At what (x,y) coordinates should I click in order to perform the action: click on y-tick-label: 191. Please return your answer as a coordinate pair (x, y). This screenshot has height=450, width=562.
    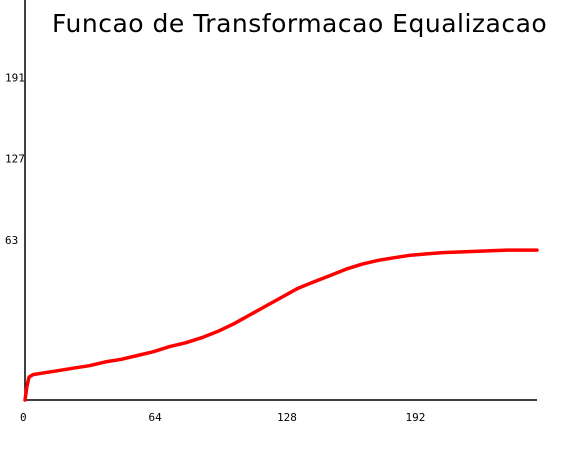
    Looking at the image, I should click on (15, 77).